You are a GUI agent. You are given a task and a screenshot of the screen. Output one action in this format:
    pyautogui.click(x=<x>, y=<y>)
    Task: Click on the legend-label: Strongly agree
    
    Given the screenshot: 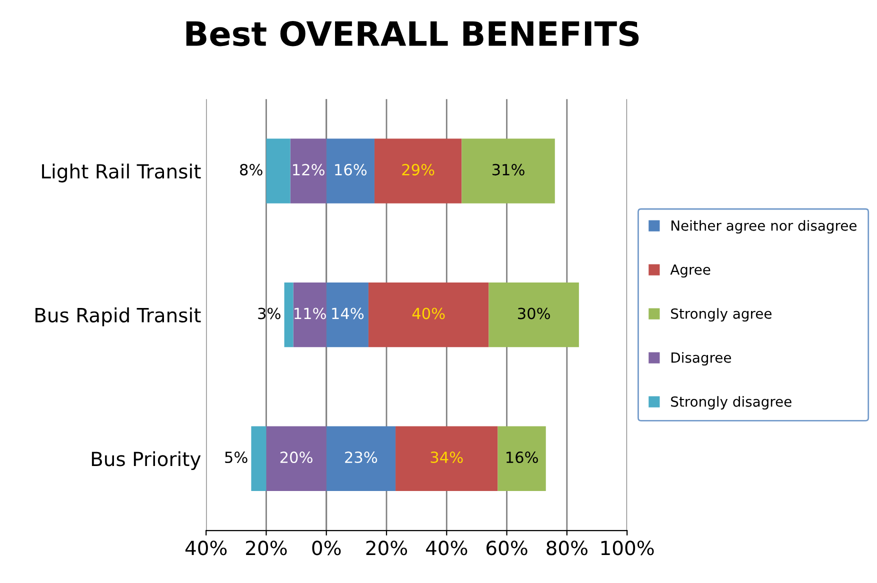 What is the action you would take?
    pyautogui.click(x=721, y=315)
    